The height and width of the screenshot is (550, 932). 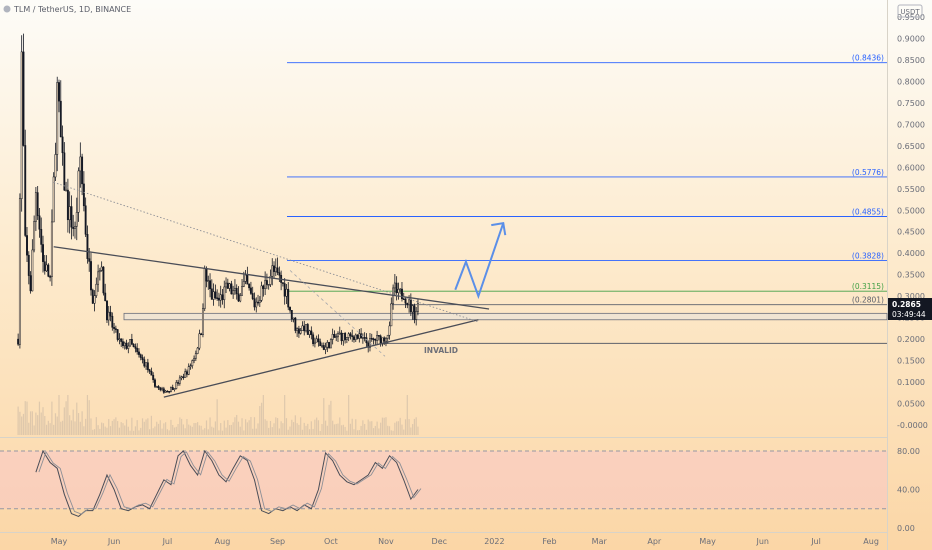 I want to click on last-price: 0.2865, so click(x=906, y=304).